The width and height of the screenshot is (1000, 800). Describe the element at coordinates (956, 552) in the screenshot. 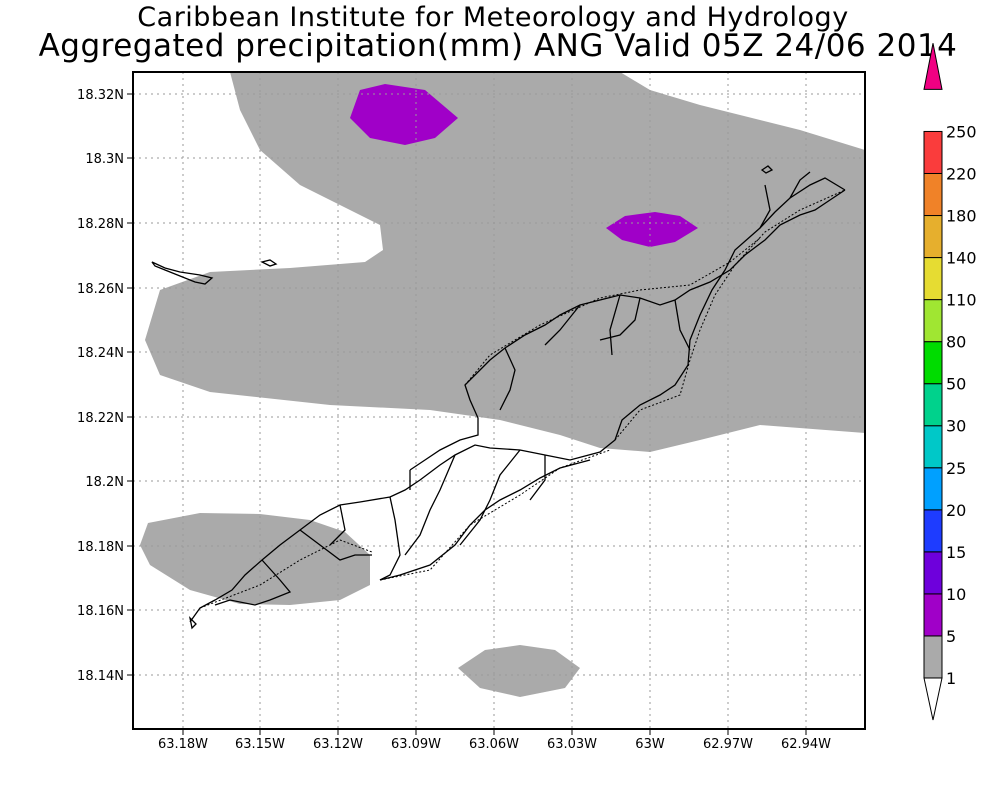

I see `colorbar-label: 15` at that location.